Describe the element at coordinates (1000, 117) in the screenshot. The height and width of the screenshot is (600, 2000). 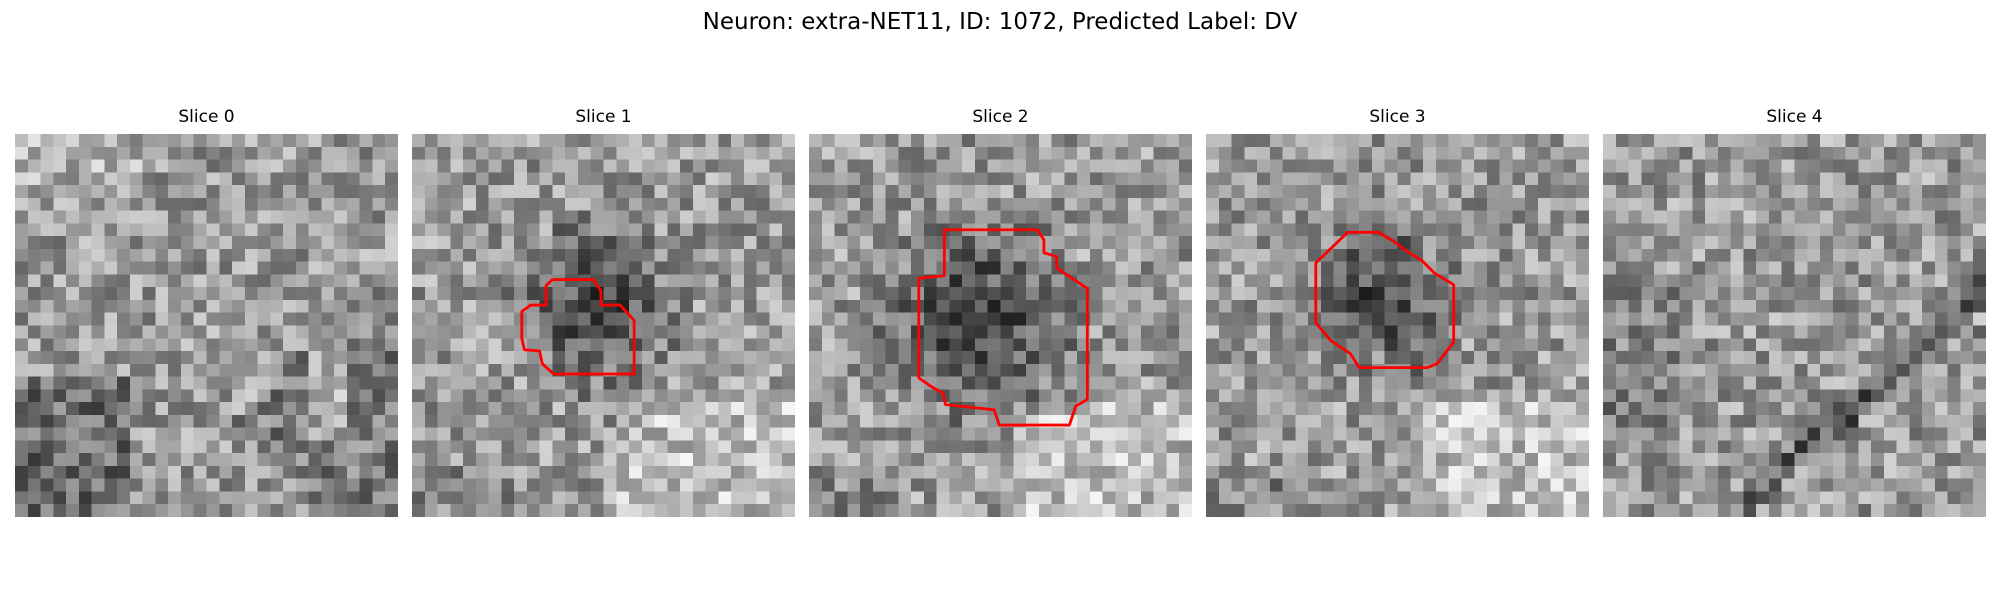
I see `slice-title: Slice 2` at that location.